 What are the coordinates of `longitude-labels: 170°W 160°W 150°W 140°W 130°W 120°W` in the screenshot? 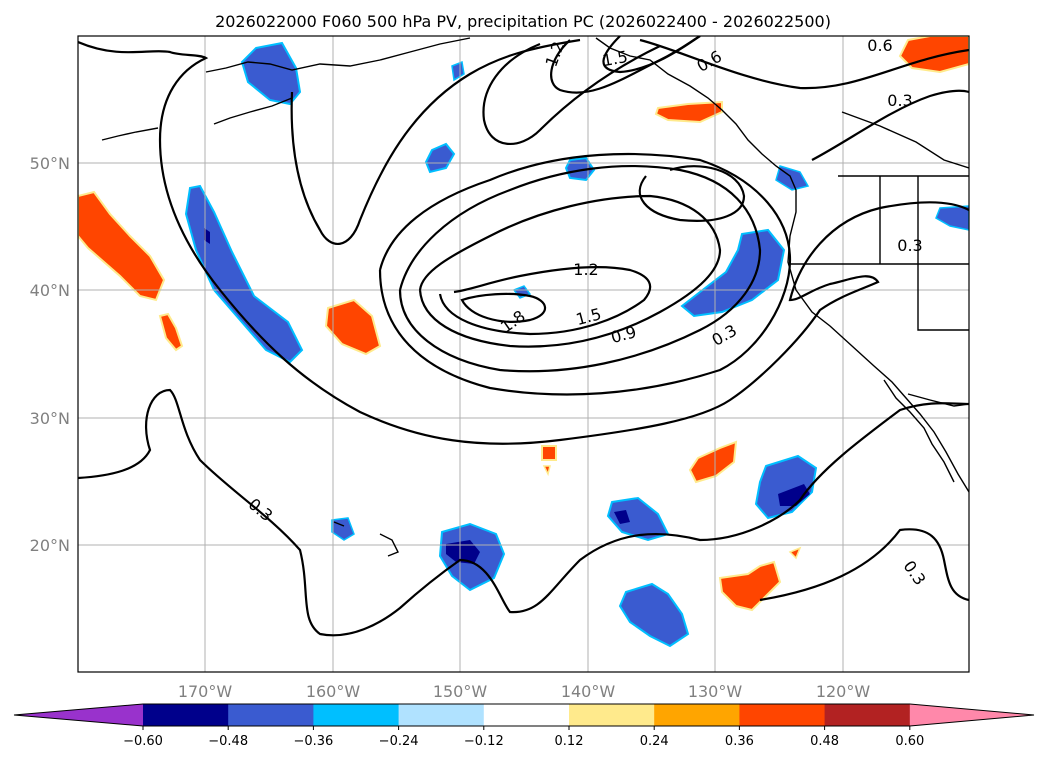 It's located at (524, 691).